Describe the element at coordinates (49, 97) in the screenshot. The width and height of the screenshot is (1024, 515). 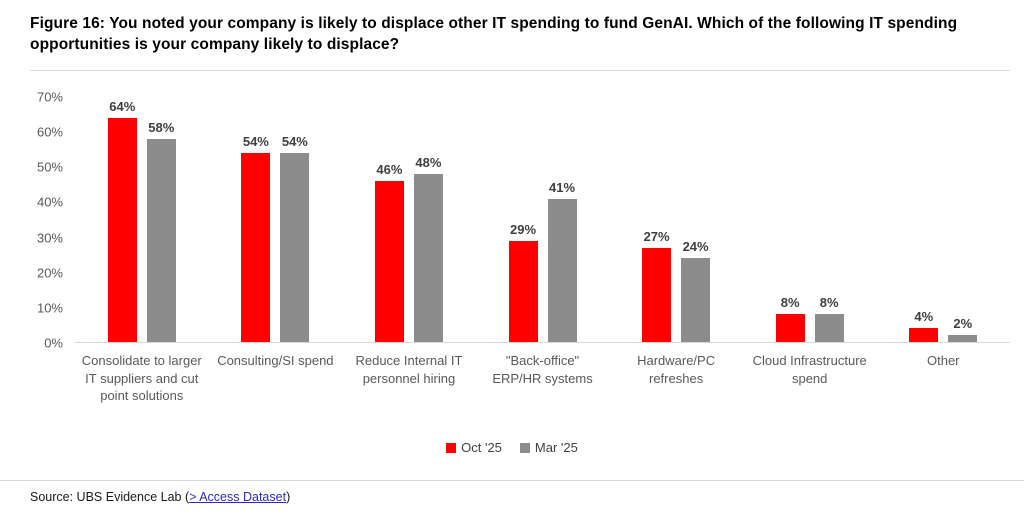
I see `y-tick-label: 70%` at that location.